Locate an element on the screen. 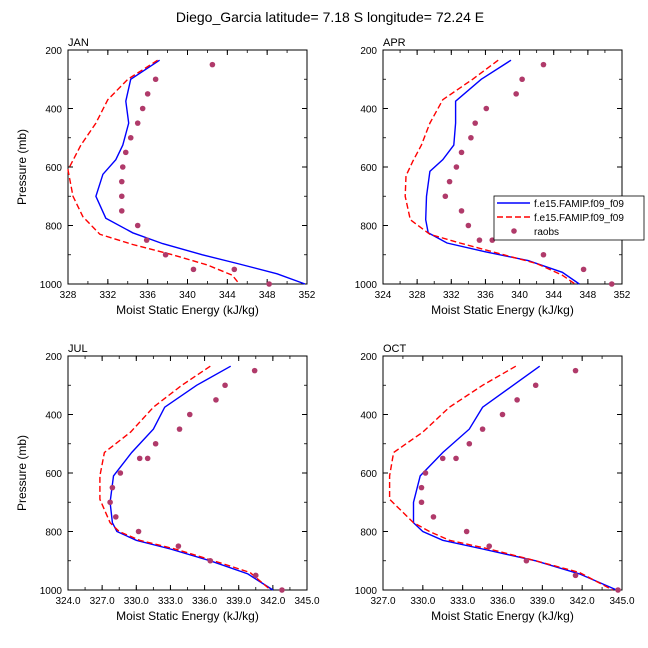  legend-marker-raobs is located at coordinates (514, 231).